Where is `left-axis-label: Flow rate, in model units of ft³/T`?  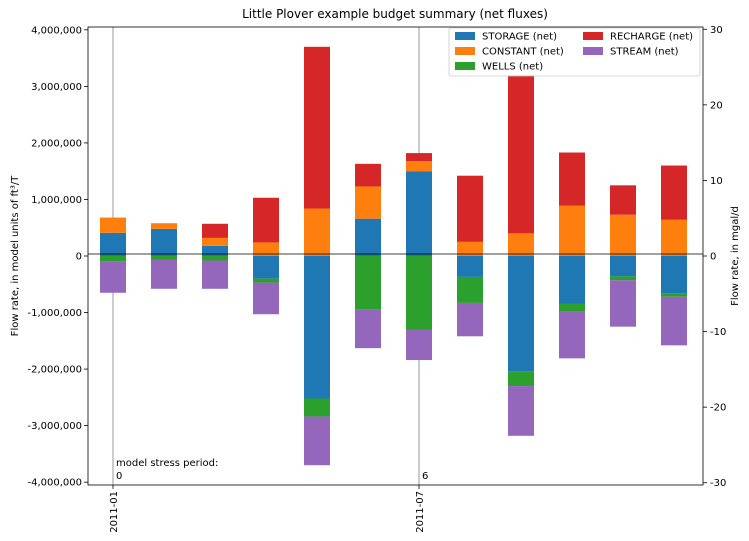 left-axis-label: Flow rate, in model units of ft³/T is located at coordinates (15, 256).